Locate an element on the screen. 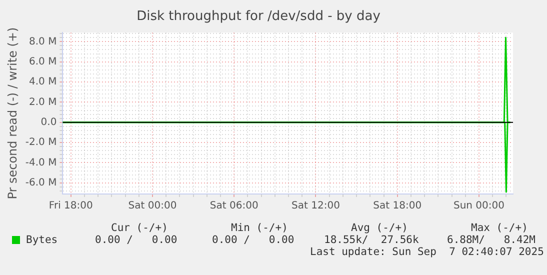 The image size is (547, 275). x-tick-label: Sat 12:00 is located at coordinates (316, 206).